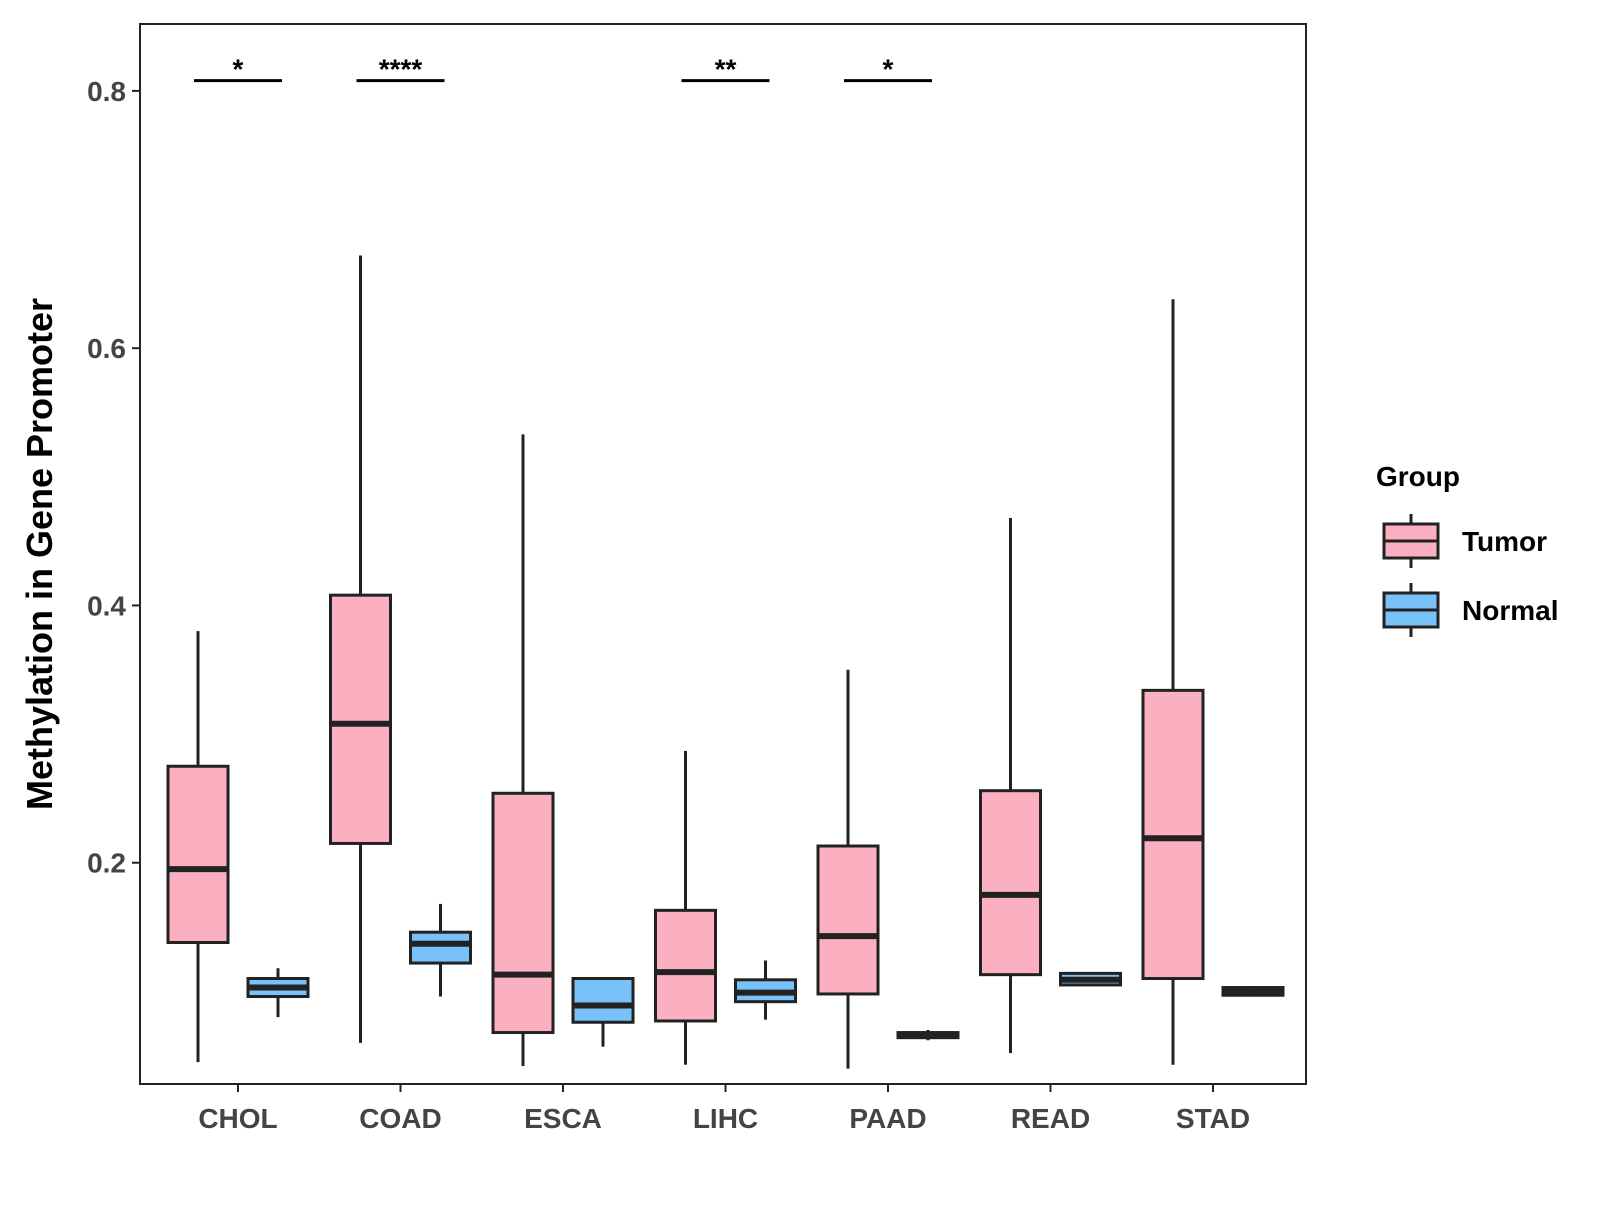  I want to click on significance-lihc: **, so click(725, 69).